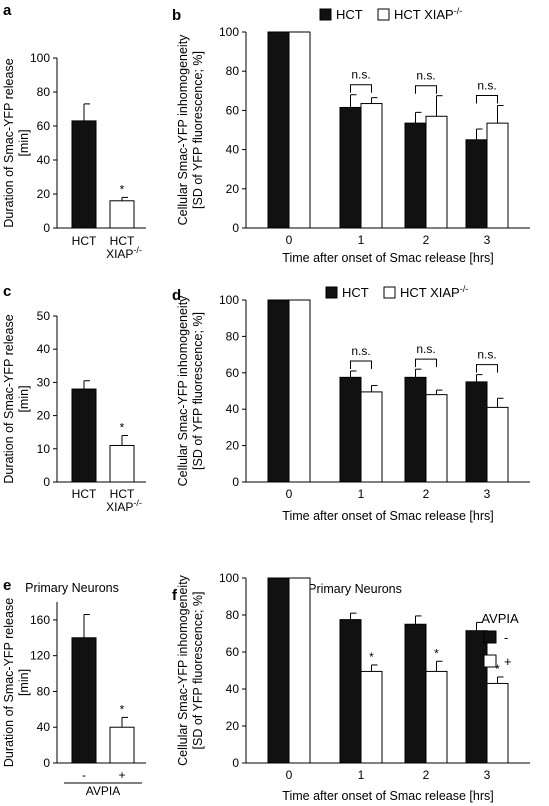  Describe the element at coordinates (16, 142) in the screenshot. I see `y-axis-label: Duration of Smac-YFP release[min]` at that location.